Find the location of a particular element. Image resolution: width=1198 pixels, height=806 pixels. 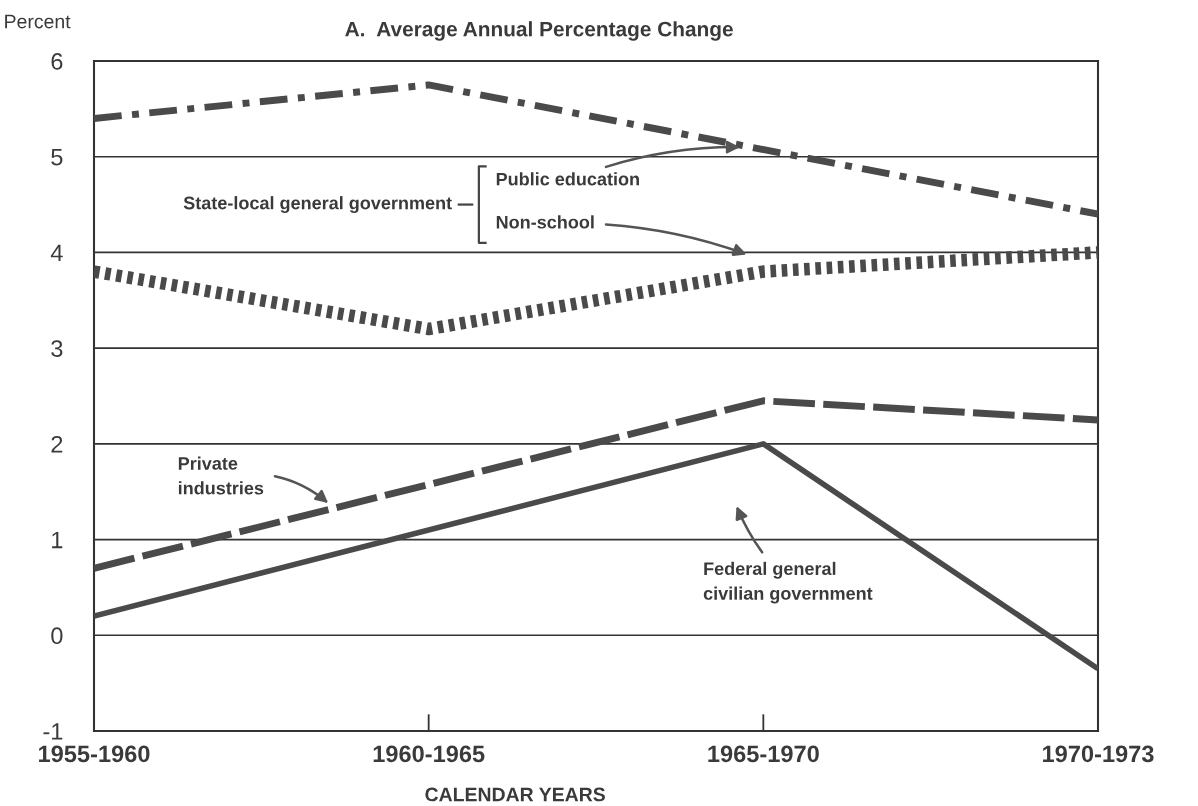

series-label: Private industries is located at coordinates (221, 475).